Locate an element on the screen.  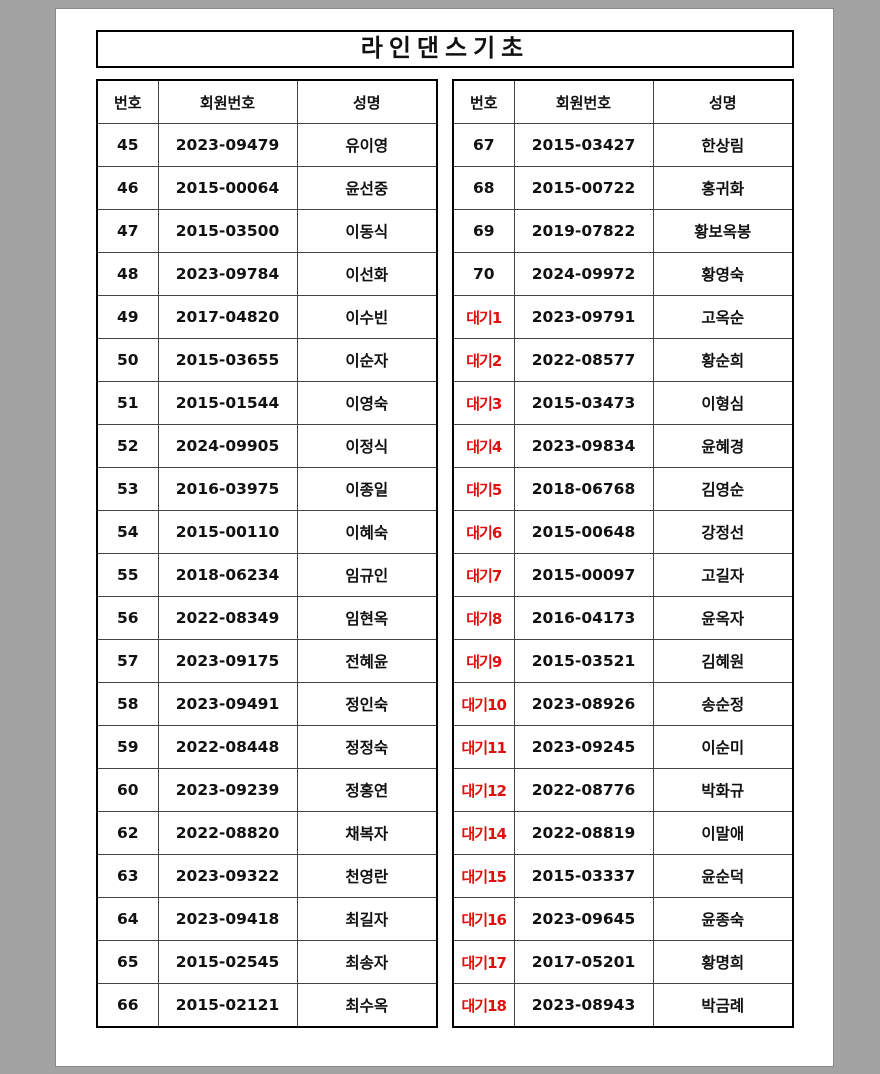
table-row: 65 2015-02545 최송자 is located at coordinates (267, 962).